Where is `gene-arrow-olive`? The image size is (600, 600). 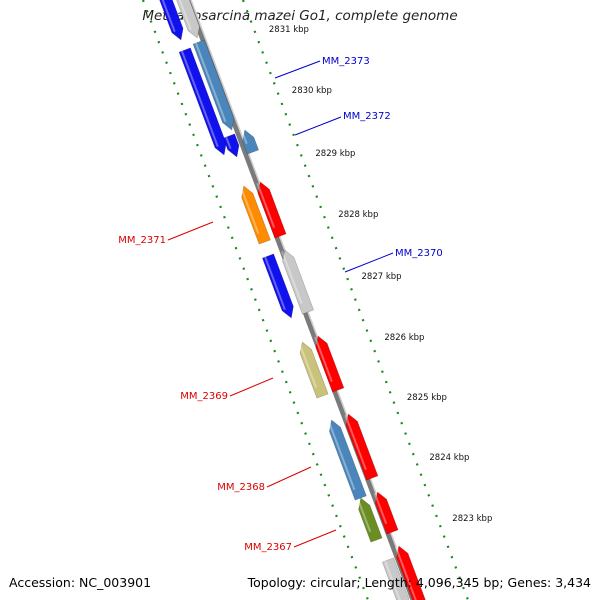 gene-arrow-olive is located at coordinates (370, 520).